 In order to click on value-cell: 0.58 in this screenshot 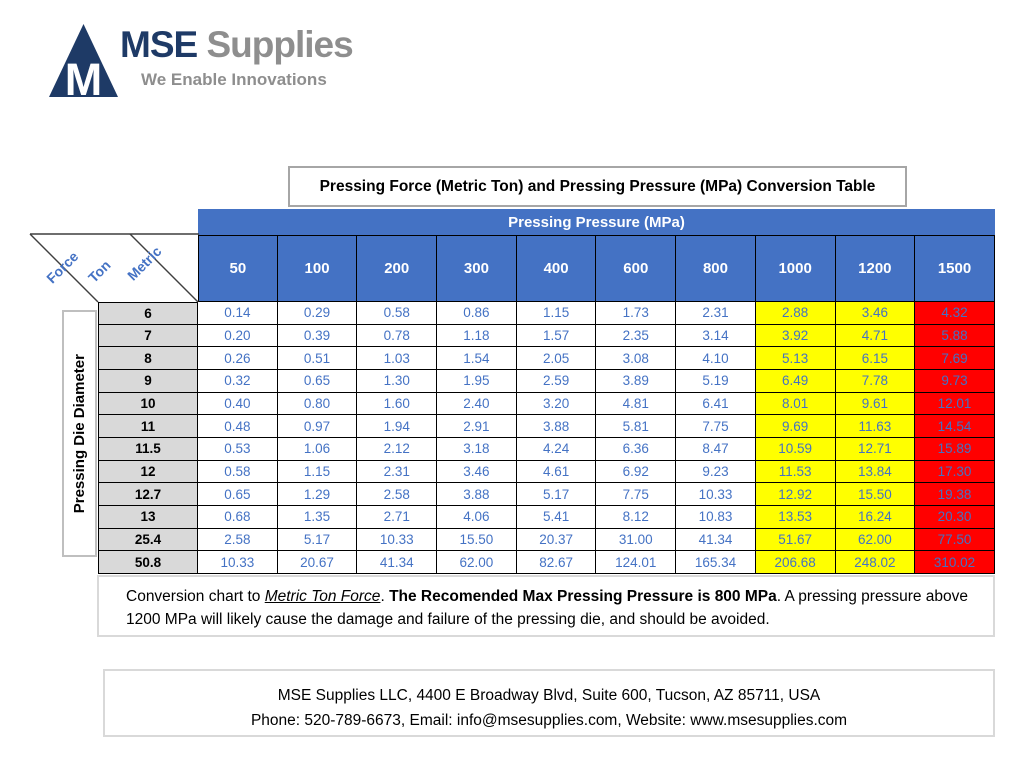, I will do `click(397, 313)`.